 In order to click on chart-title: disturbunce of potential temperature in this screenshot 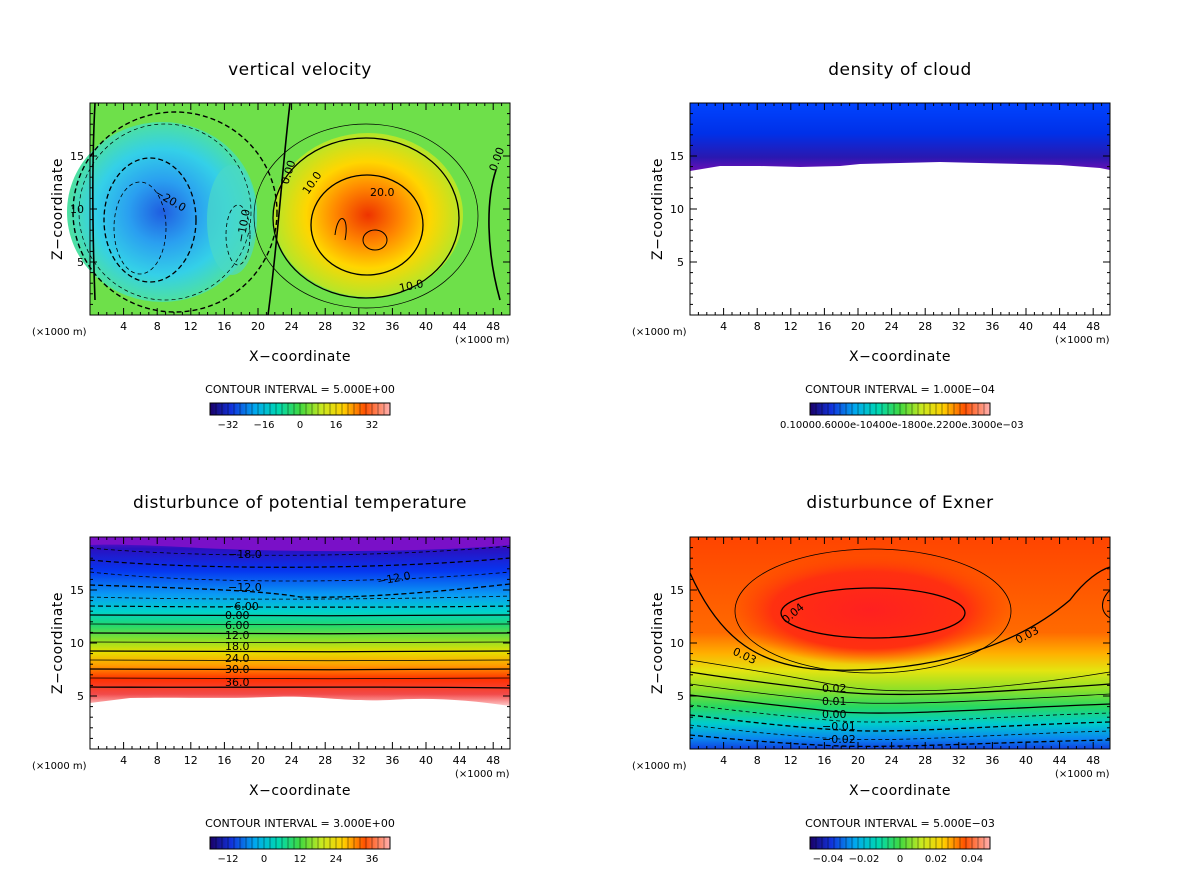, I will do `click(300, 503)`.